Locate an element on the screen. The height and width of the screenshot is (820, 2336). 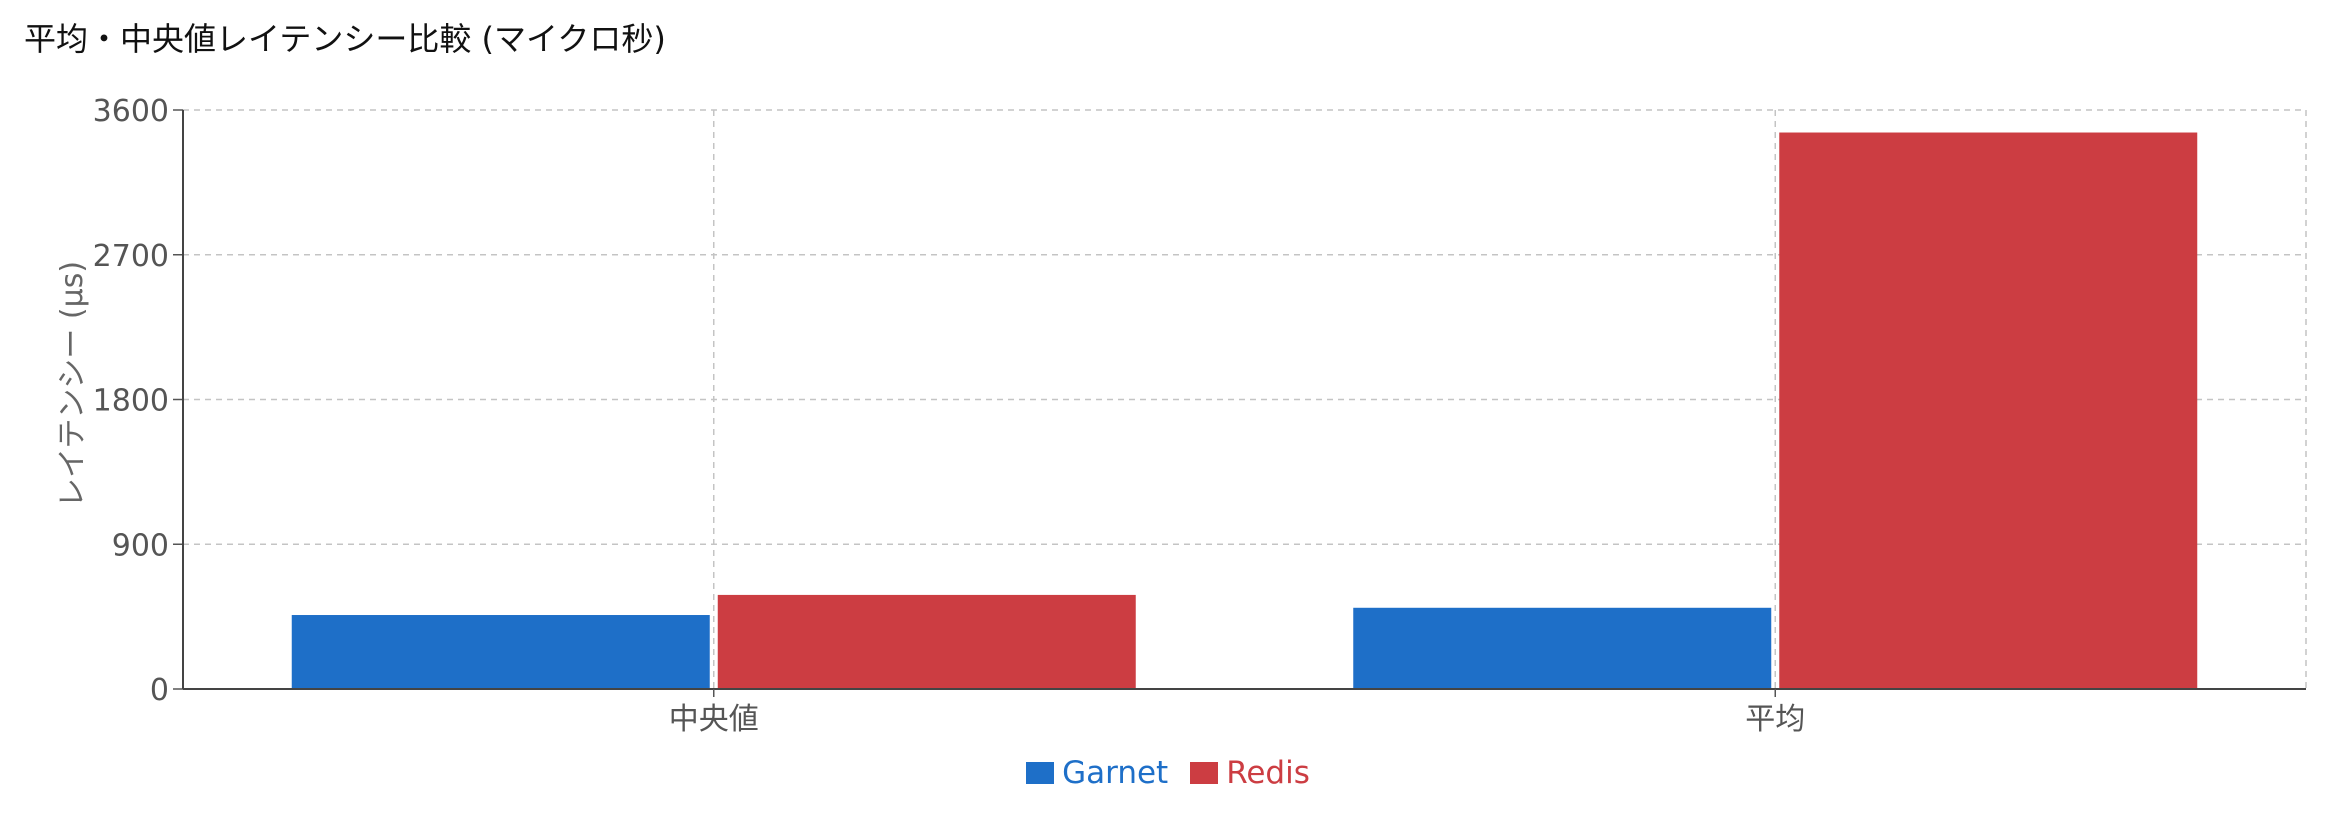
chart-legend: Garnet Redis is located at coordinates (1168, 773).